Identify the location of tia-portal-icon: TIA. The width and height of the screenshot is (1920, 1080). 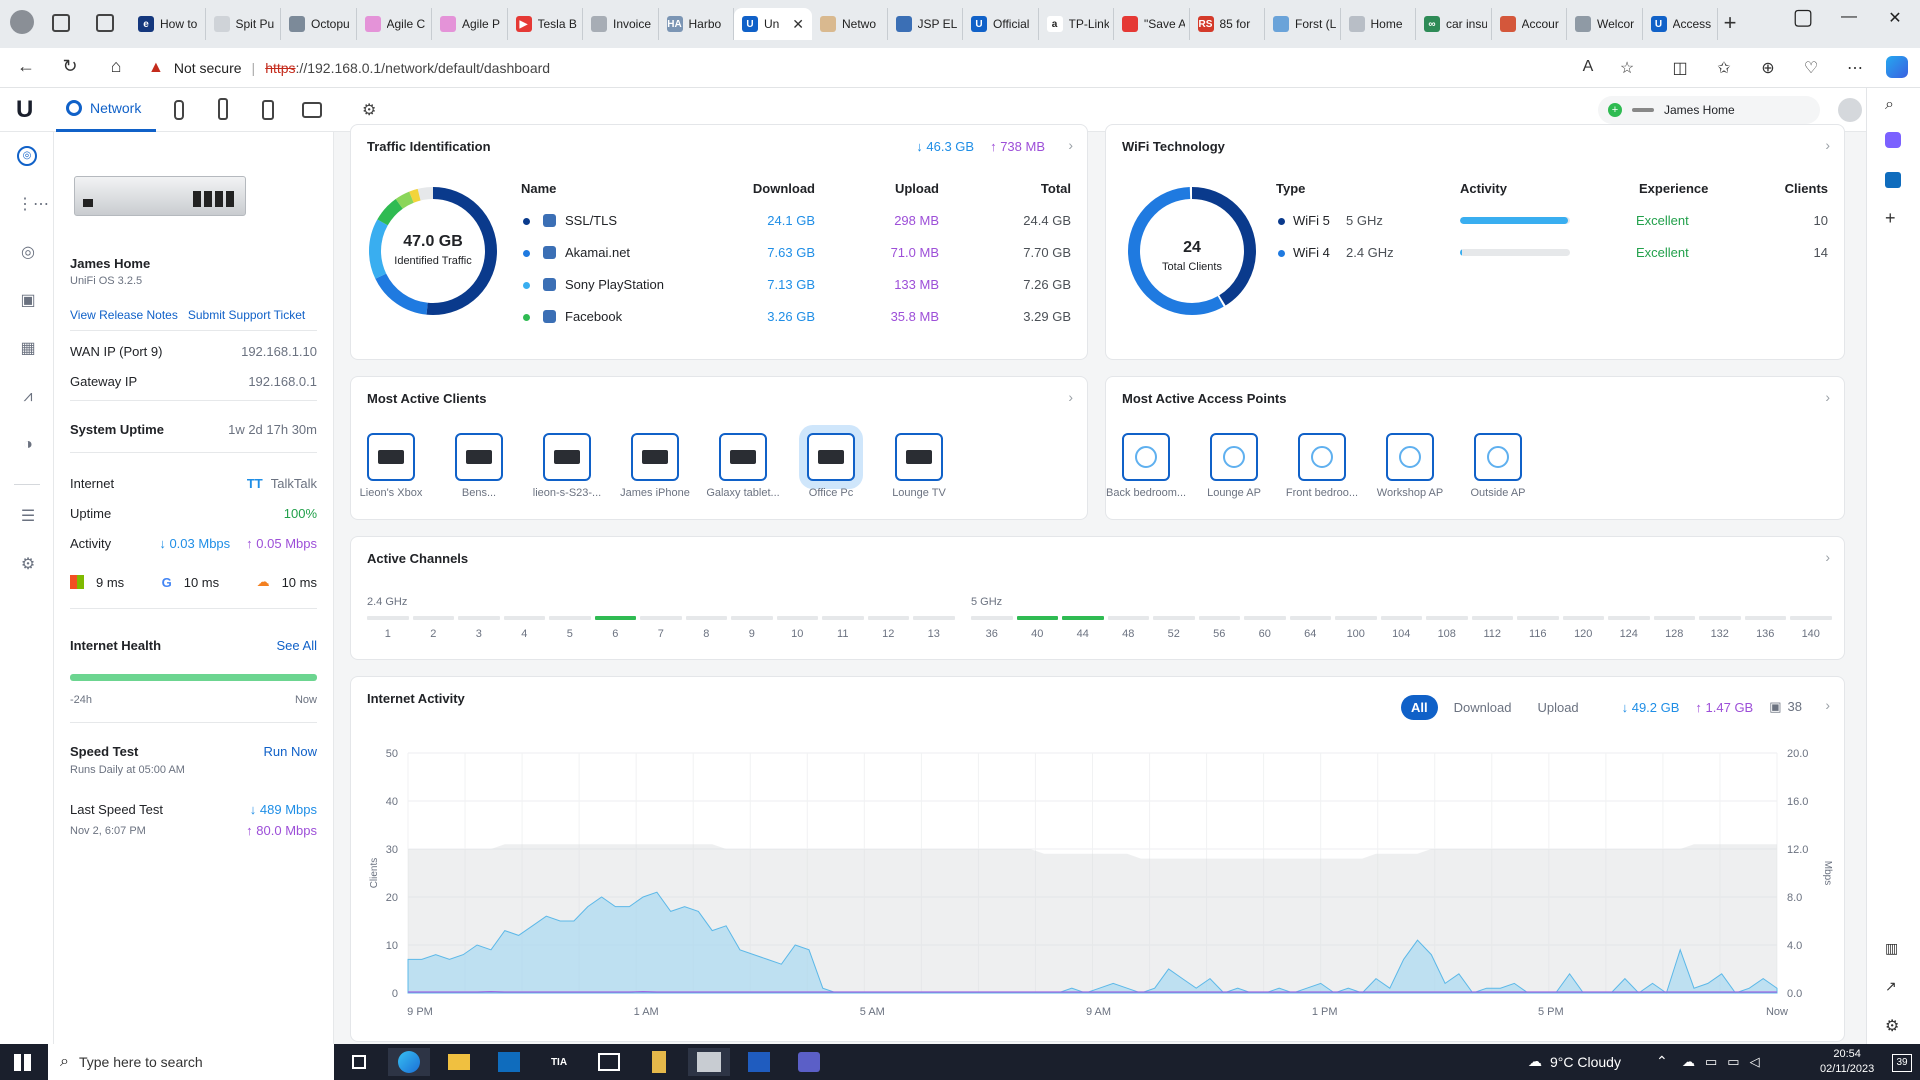
(559, 1062).